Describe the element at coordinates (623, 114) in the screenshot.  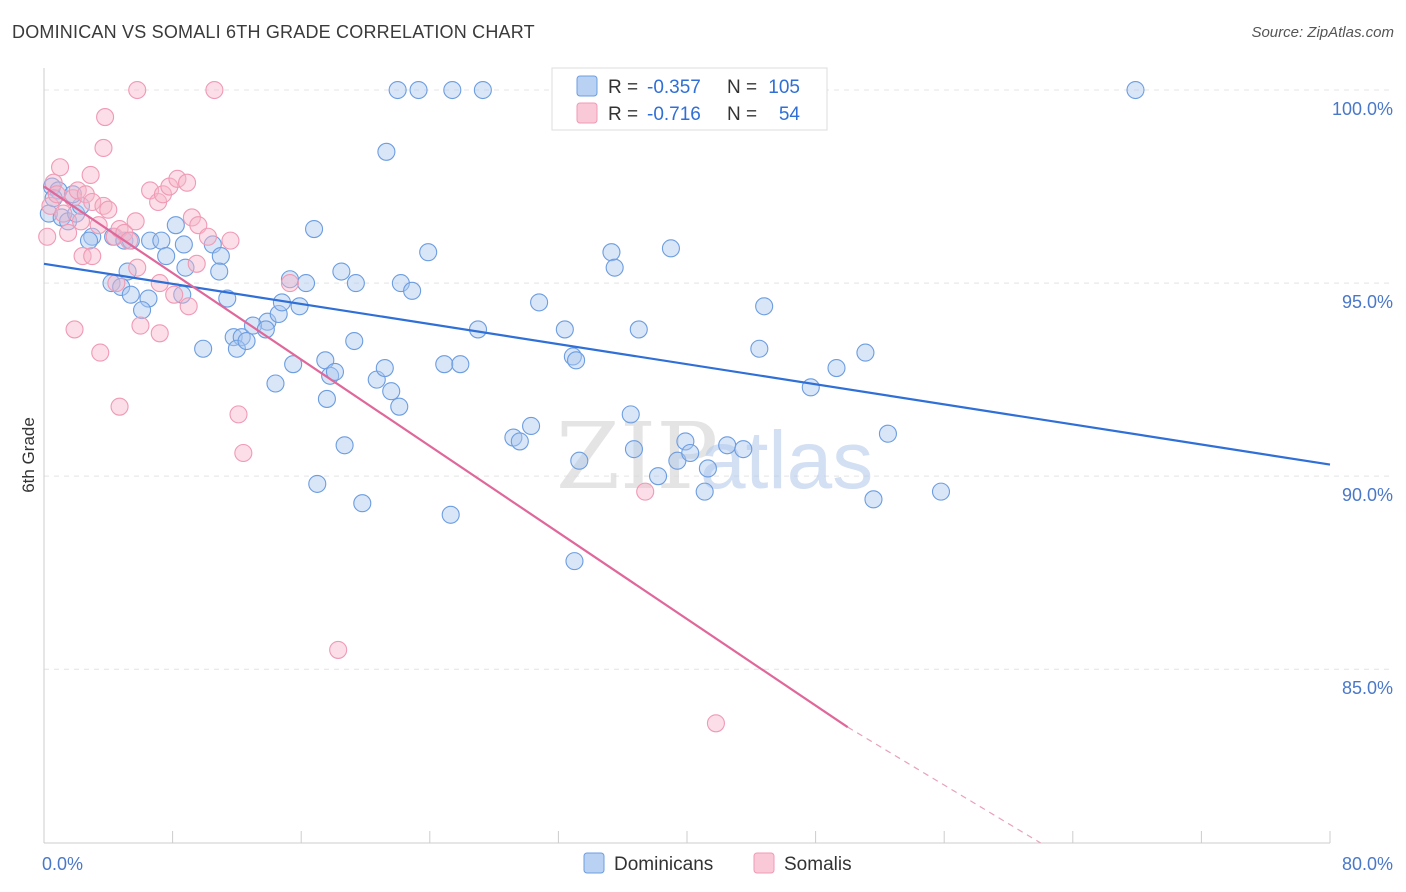
I see `legend-r-label-2: R =` at that location.